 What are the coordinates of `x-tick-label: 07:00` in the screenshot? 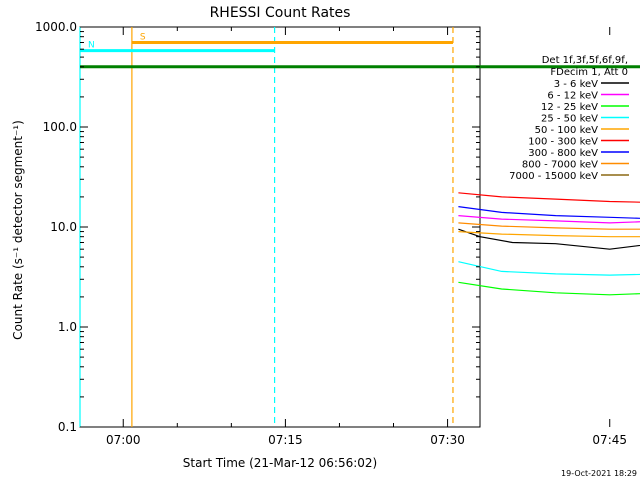 It's located at (123, 440).